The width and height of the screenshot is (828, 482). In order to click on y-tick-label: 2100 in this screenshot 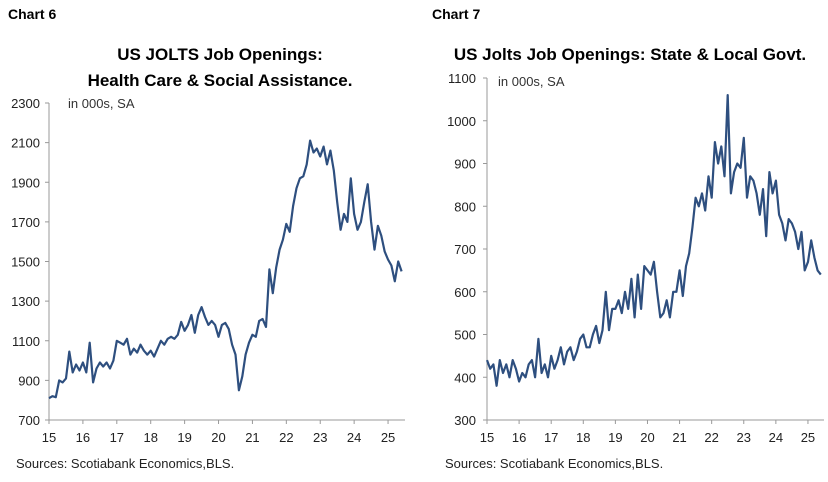, I will do `click(25, 143)`.